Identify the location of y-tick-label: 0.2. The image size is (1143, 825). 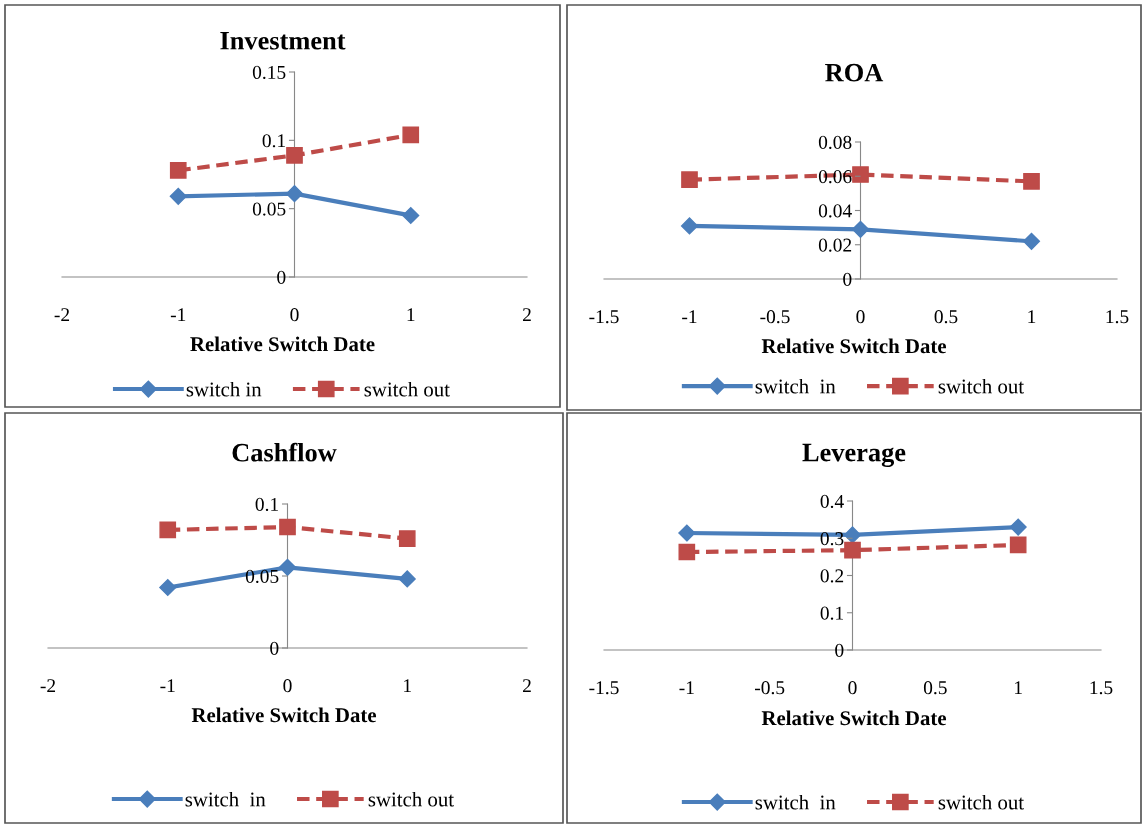
(832, 576).